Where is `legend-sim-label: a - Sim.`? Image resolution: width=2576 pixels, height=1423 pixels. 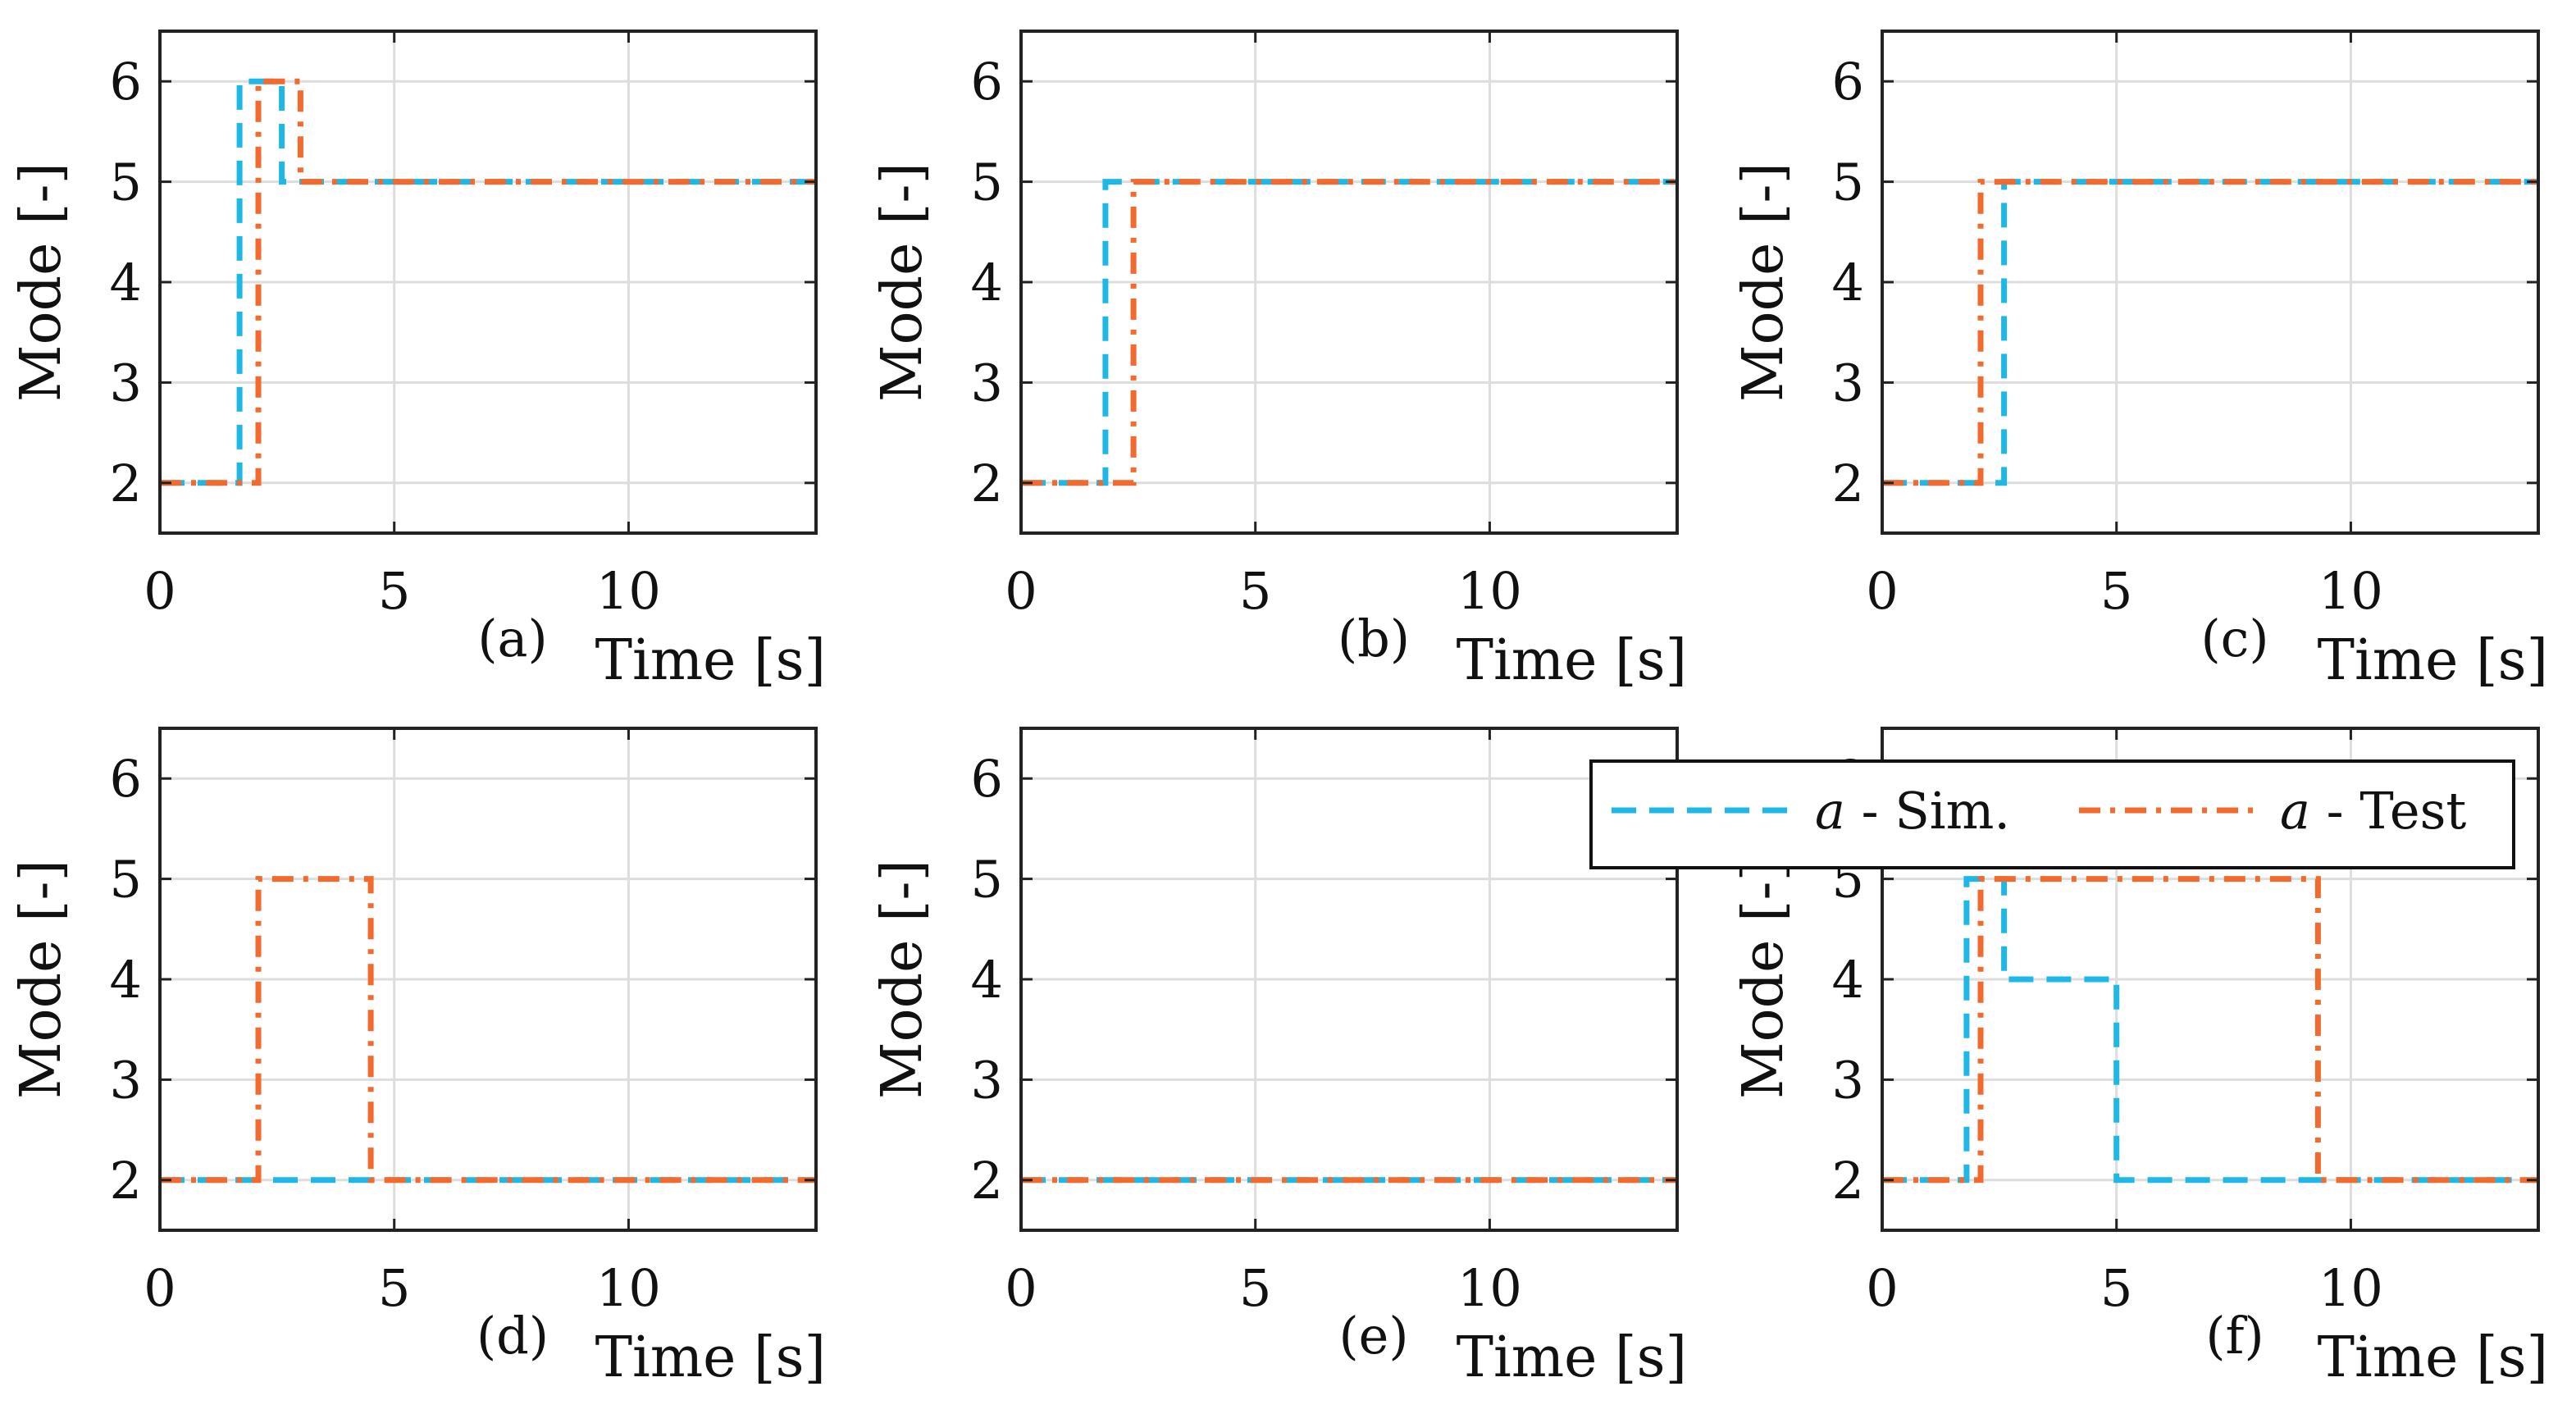 legend-sim-label: a - Sim. is located at coordinates (1912, 811).